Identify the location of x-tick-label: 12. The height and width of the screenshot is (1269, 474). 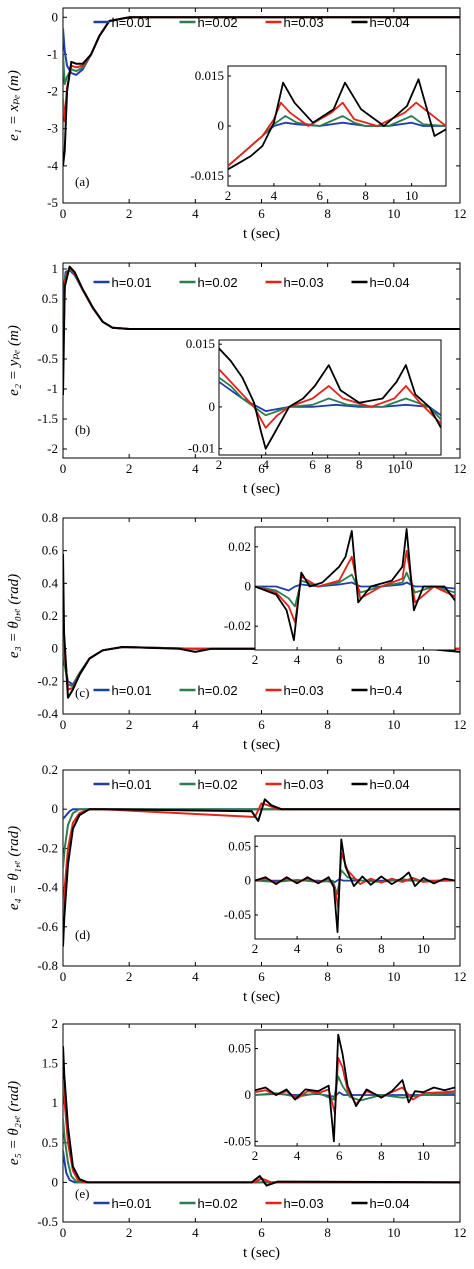
(460, 976).